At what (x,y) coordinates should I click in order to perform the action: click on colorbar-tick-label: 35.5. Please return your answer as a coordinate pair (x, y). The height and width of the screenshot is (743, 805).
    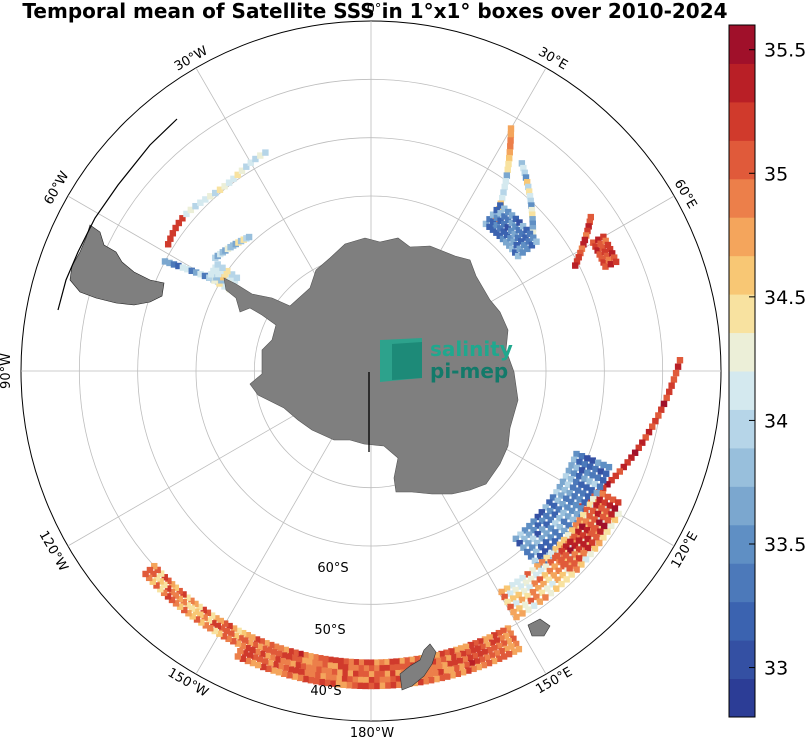
    Looking at the image, I should click on (784, 51).